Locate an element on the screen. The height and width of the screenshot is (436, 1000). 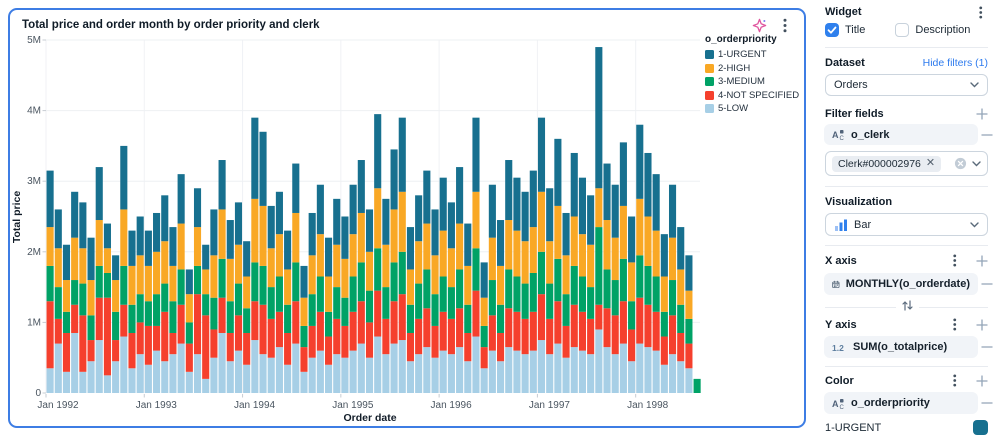
svg-text: 5M is located at coordinates (34, 40).